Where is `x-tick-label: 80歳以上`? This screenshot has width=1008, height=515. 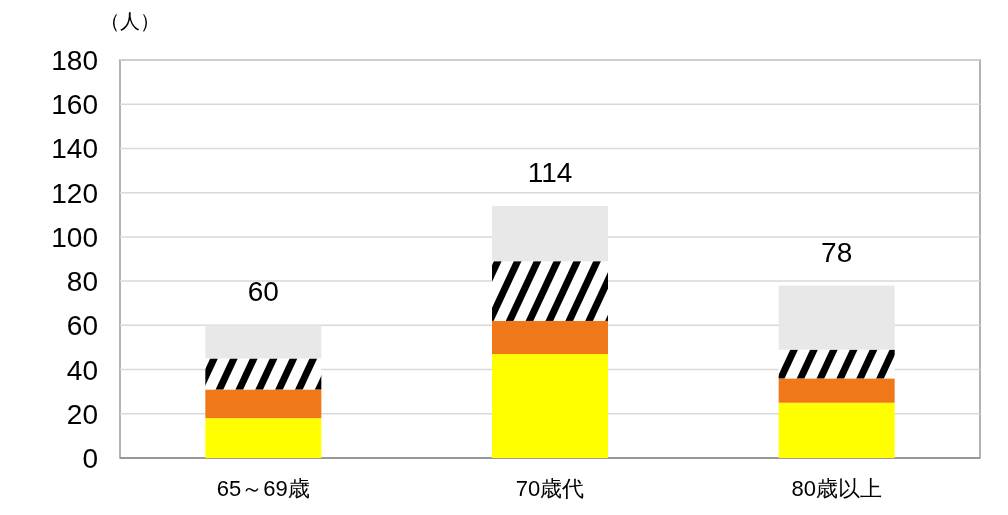 x-tick-label: 80歳以上 is located at coordinates (836, 488).